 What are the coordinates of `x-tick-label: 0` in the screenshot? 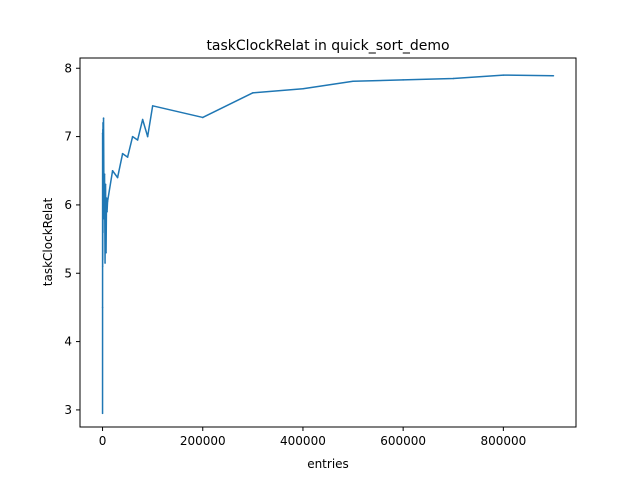 It's located at (103, 441).